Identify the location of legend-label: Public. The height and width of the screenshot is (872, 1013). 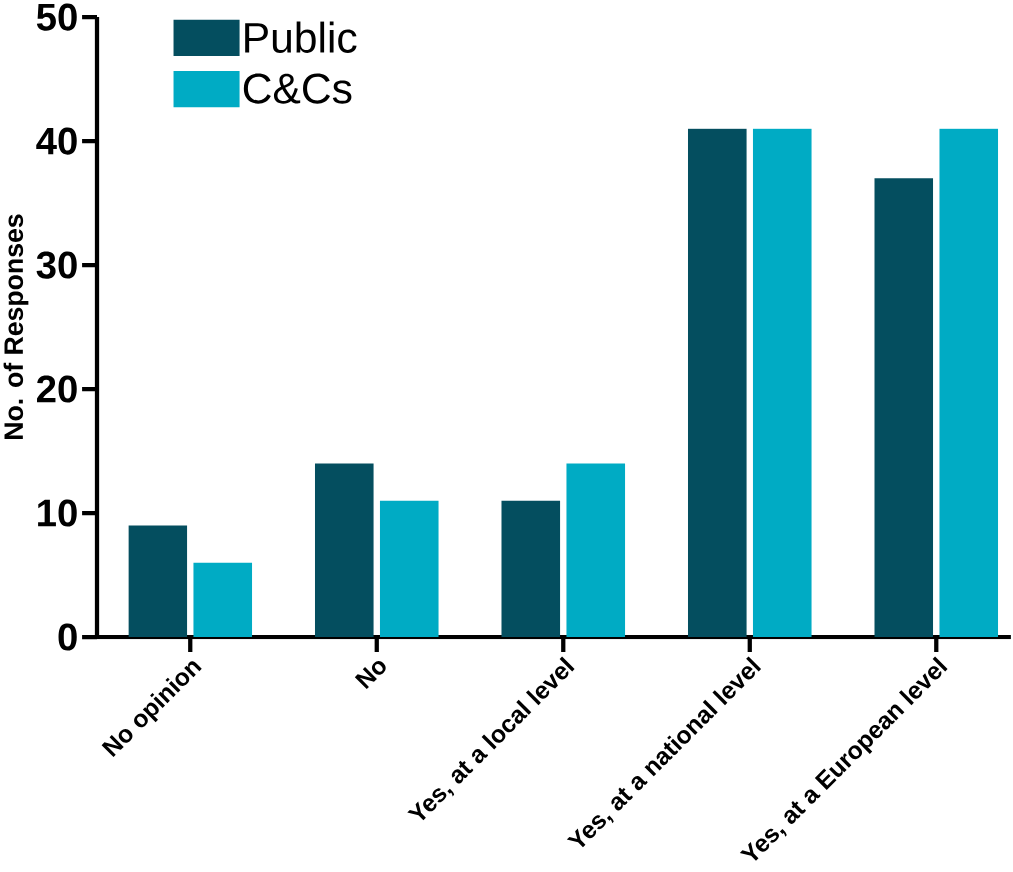
(301, 37).